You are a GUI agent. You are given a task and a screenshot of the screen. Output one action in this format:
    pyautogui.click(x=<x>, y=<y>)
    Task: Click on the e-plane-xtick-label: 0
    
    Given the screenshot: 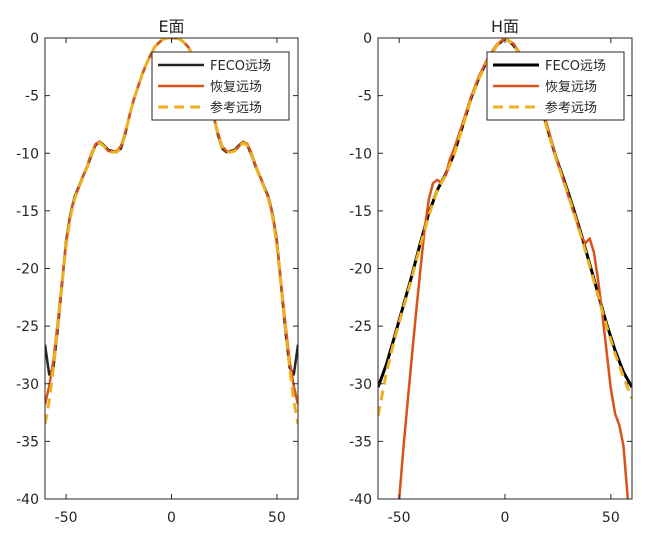 What is the action you would take?
    pyautogui.click(x=171, y=518)
    